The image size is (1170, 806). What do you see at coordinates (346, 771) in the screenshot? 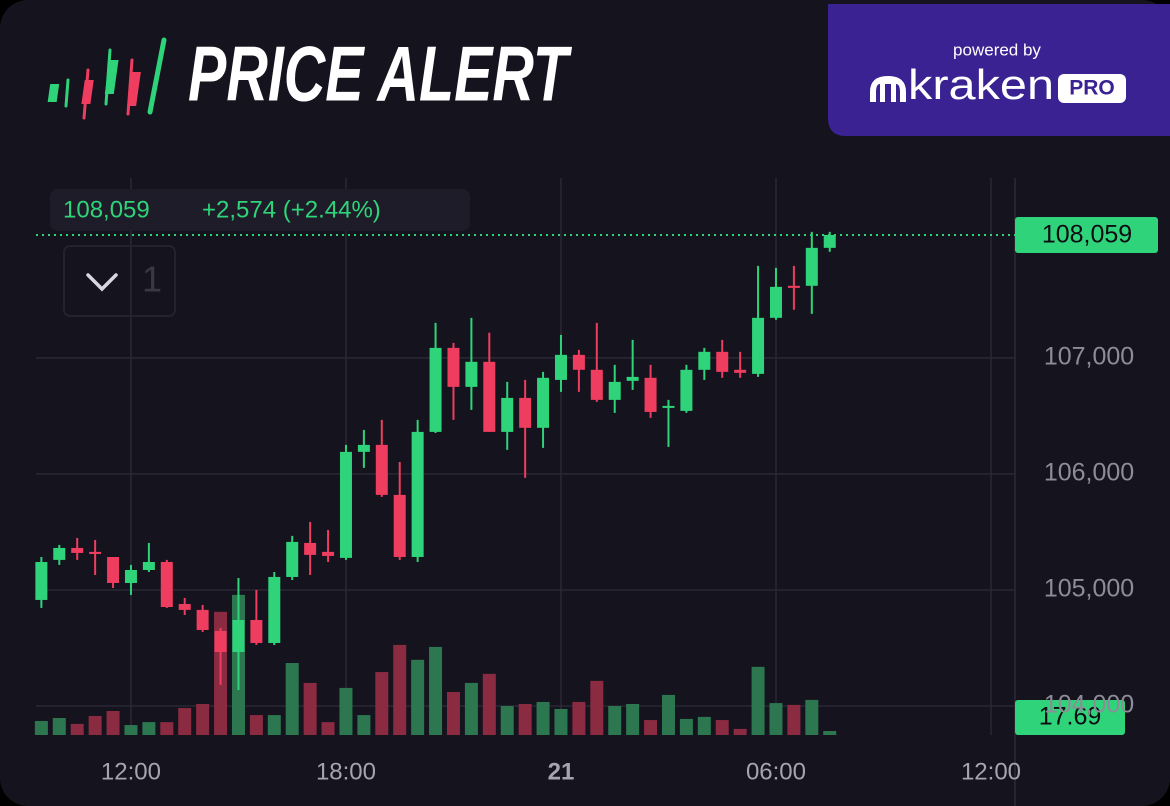
I see `x-tick-label: 18:00` at bounding box center [346, 771].